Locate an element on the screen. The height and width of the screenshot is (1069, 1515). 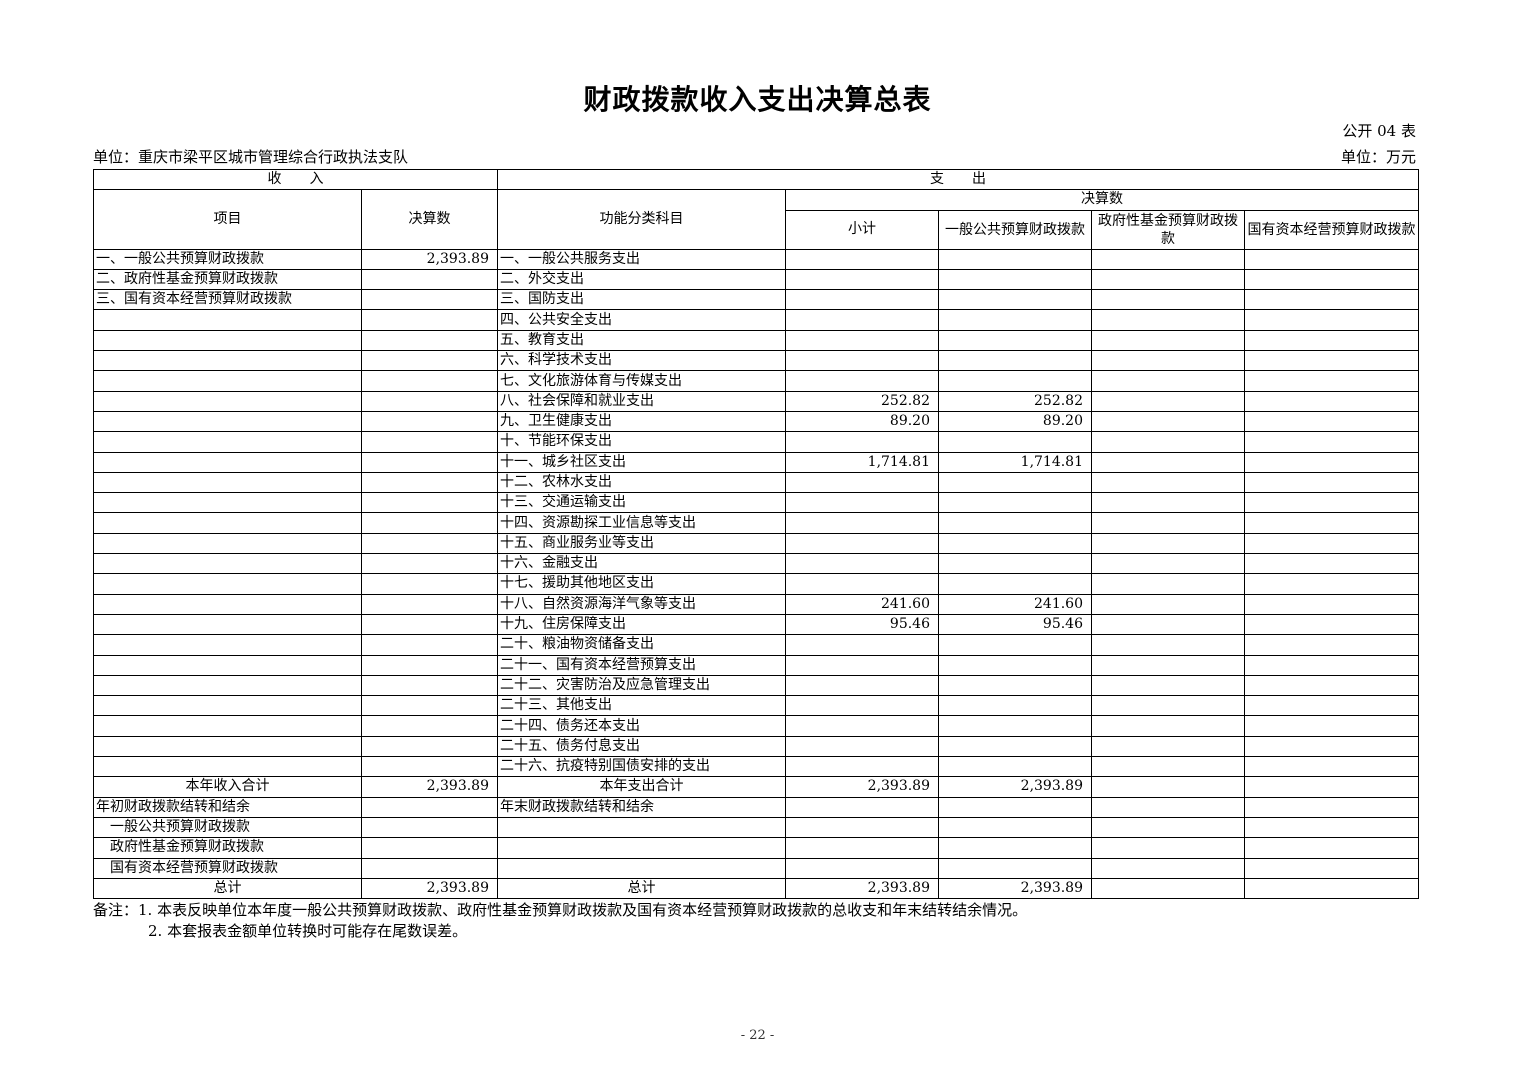
carryover-sub-row: 一般公共预算财政拨款 is located at coordinates (756, 827).